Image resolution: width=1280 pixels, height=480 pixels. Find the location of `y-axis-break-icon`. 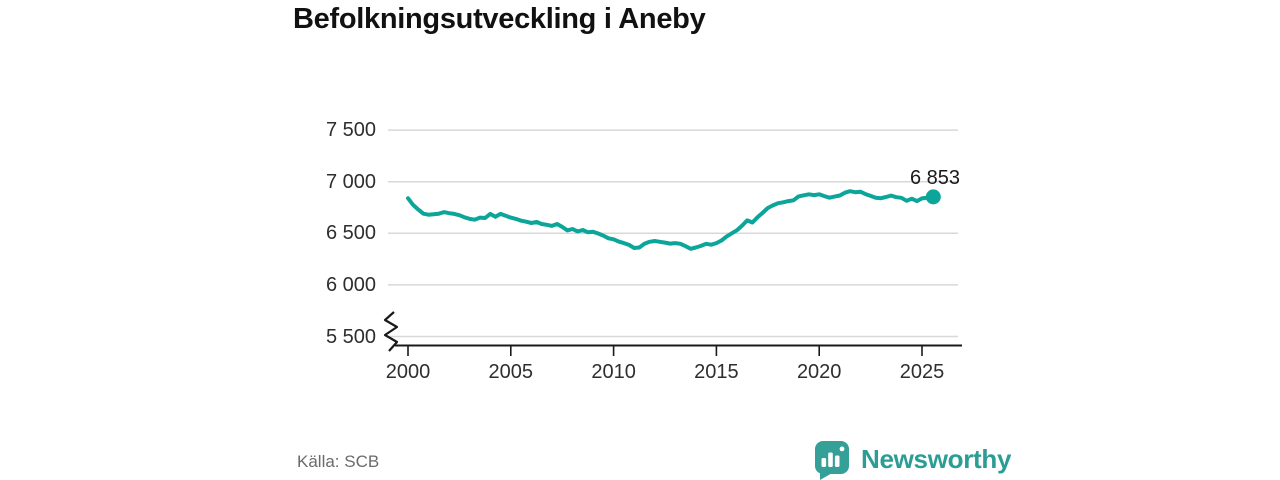

y-axis-break-icon is located at coordinates (391, 331).